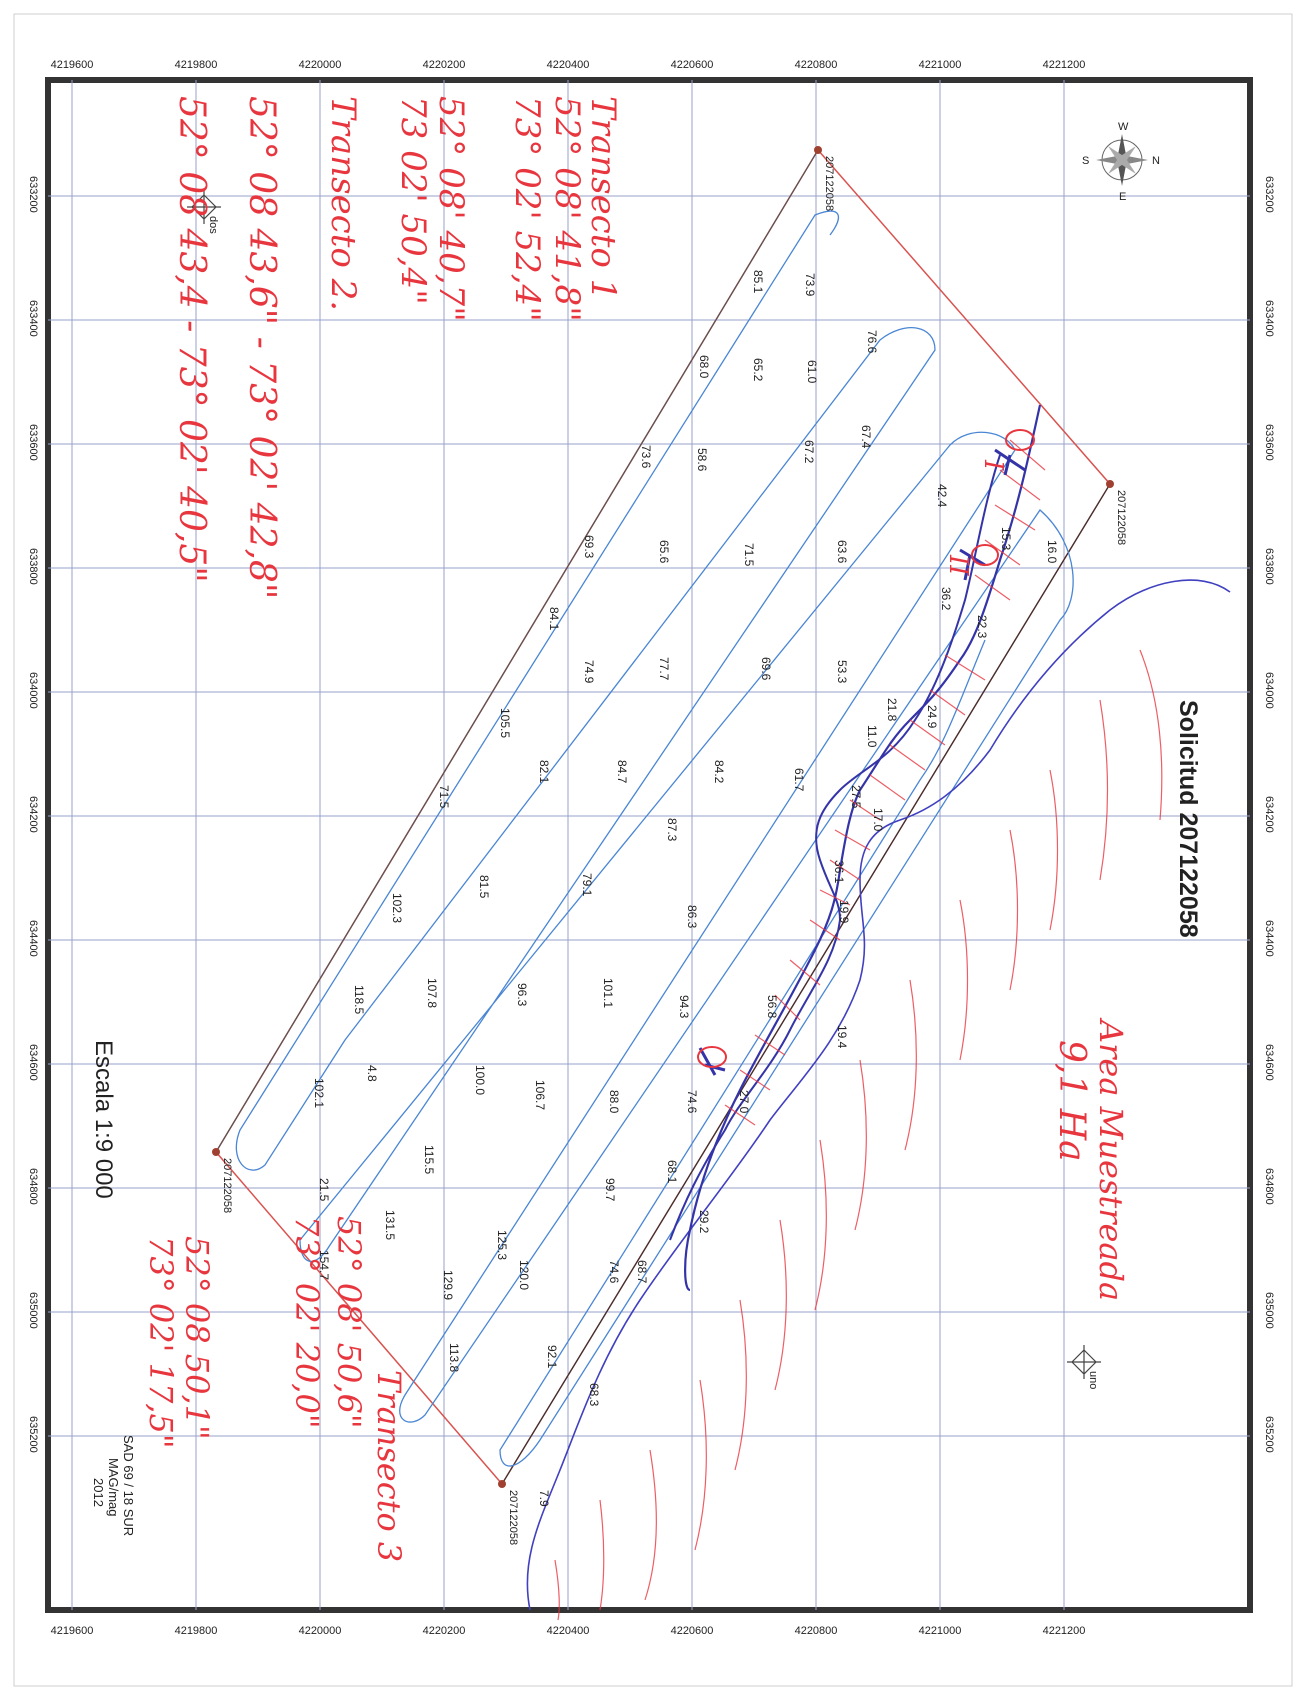  What do you see at coordinates (608, 993) in the screenshot?
I see `depth-label: 101.1` at bounding box center [608, 993].